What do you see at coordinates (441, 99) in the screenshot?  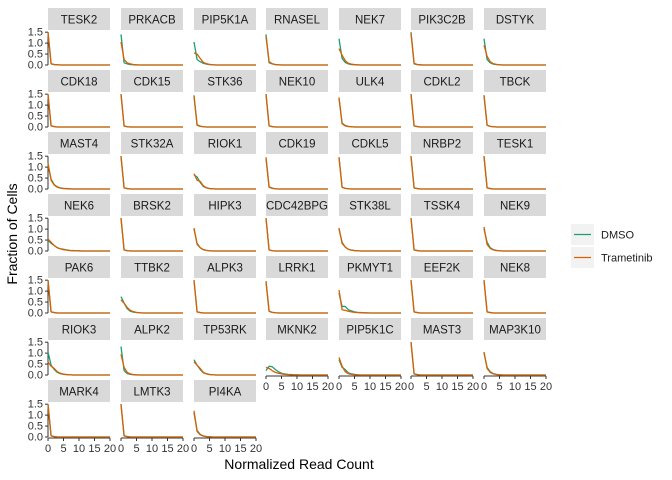 I see `facet-panel-cdkl2: CDKL2` at bounding box center [441, 99].